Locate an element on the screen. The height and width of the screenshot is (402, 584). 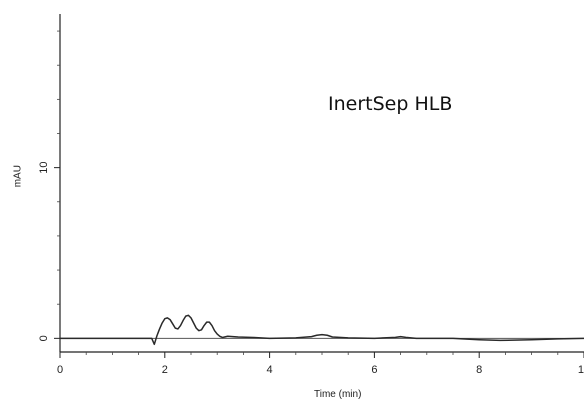
y-tick-label: 10 is located at coordinates (44, 168).